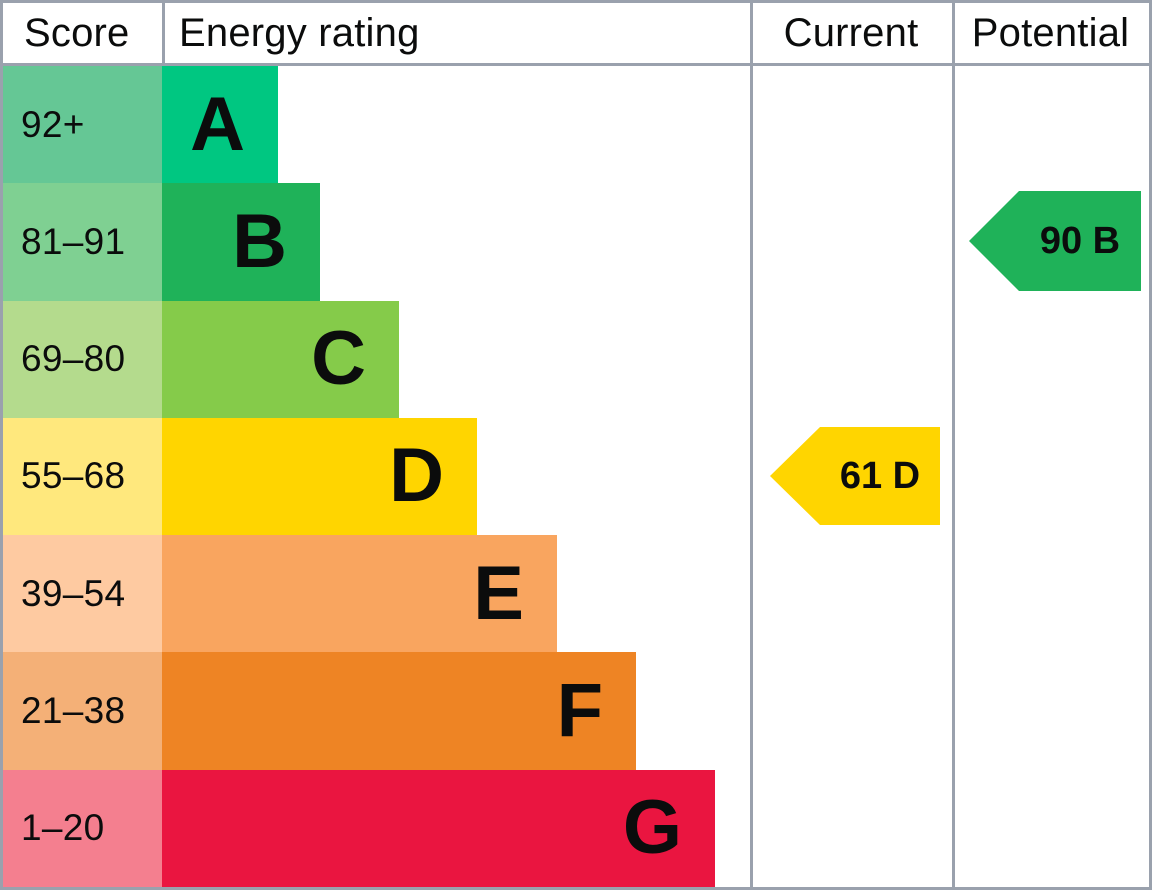  I want to click on band-row-f: 21–38 F, so click(376, 711).